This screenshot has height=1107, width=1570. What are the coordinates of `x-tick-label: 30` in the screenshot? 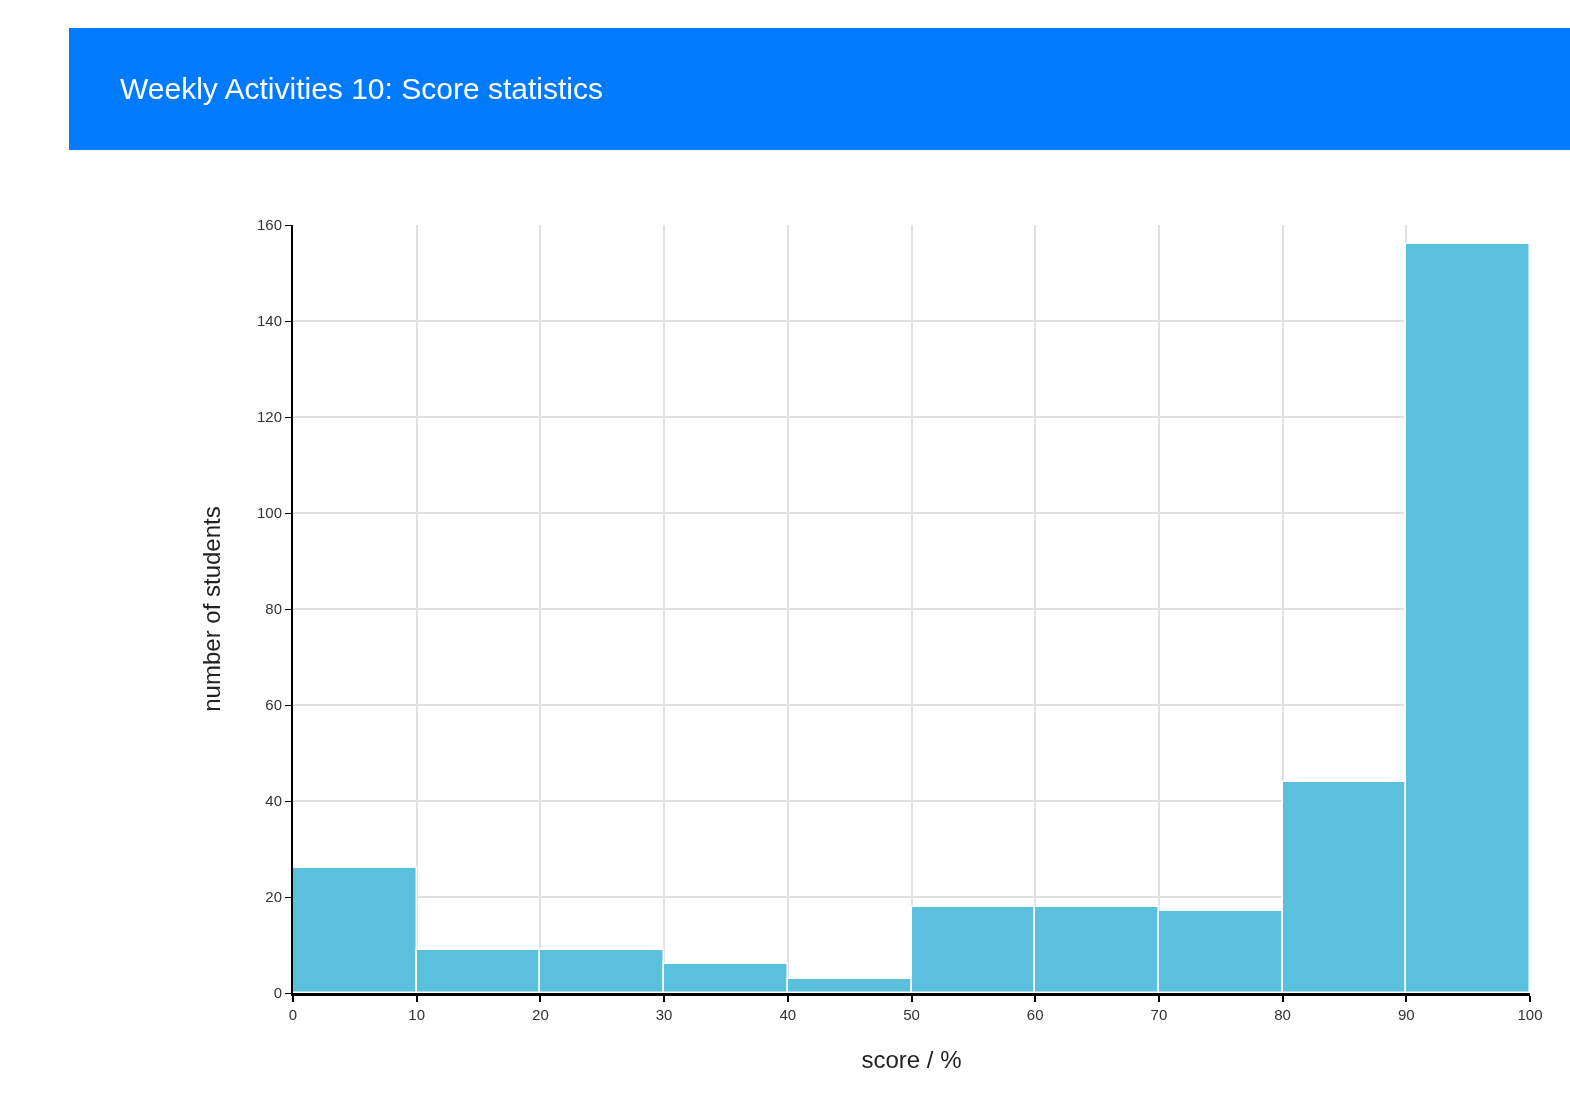 It's located at (664, 1014).